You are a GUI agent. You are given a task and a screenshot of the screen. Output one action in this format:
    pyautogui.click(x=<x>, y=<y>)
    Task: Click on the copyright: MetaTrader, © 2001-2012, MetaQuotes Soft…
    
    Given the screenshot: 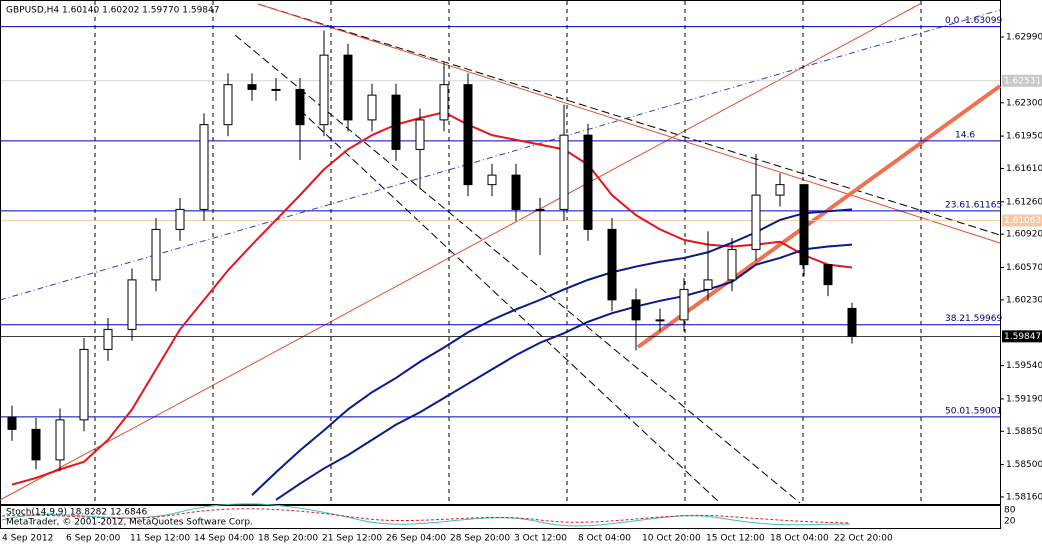 What is the action you would take?
    pyautogui.click(x=129, y=523)
    